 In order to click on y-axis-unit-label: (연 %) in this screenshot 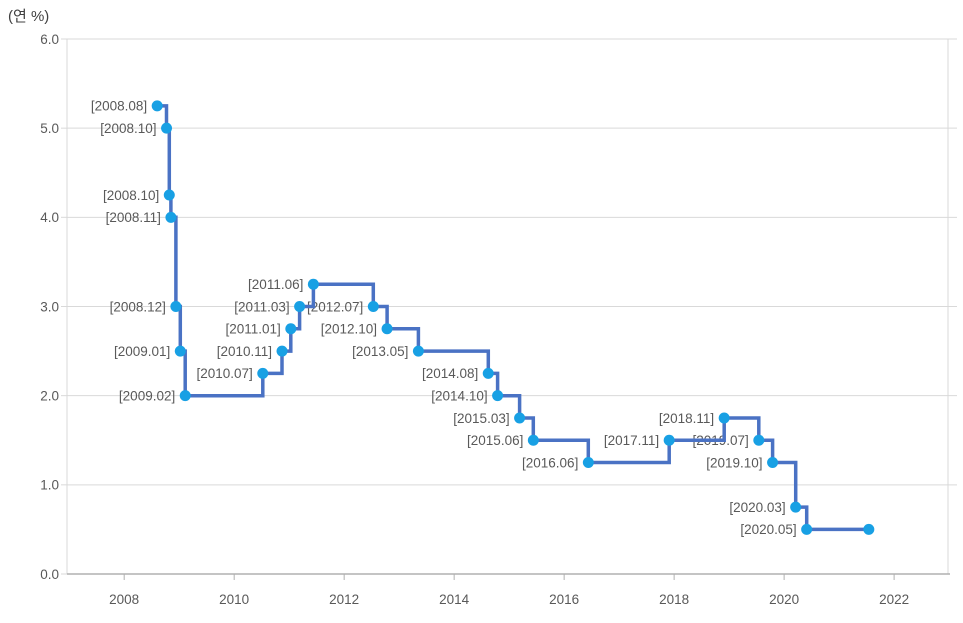, I will do `click(28, 16)`.